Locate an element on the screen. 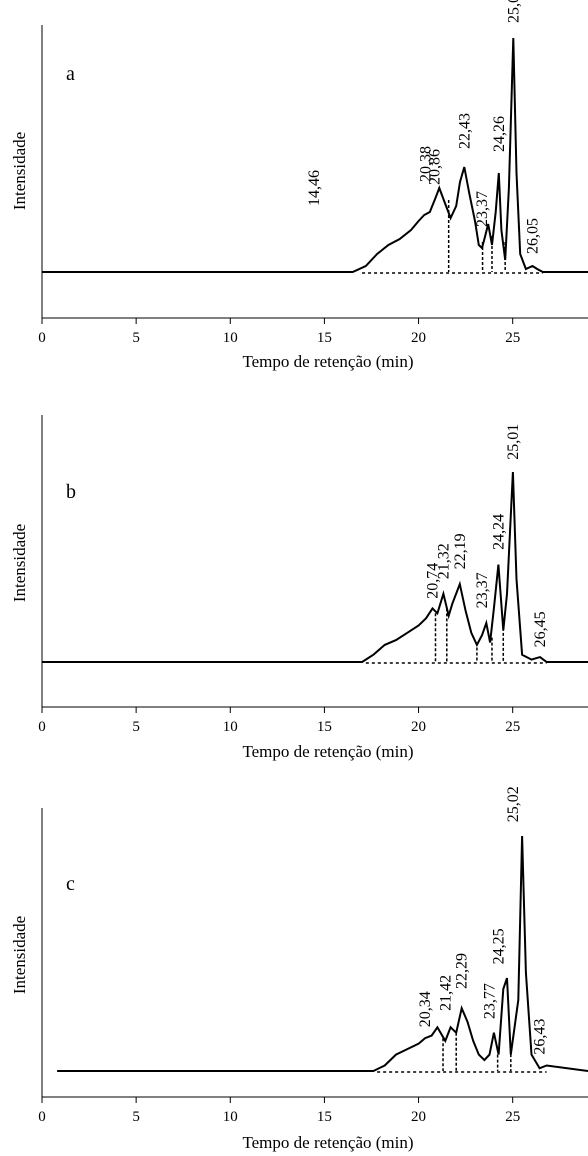 This screenshot has width=588, height=1156. peak-markers-c is located at coordinates (477, 1051).